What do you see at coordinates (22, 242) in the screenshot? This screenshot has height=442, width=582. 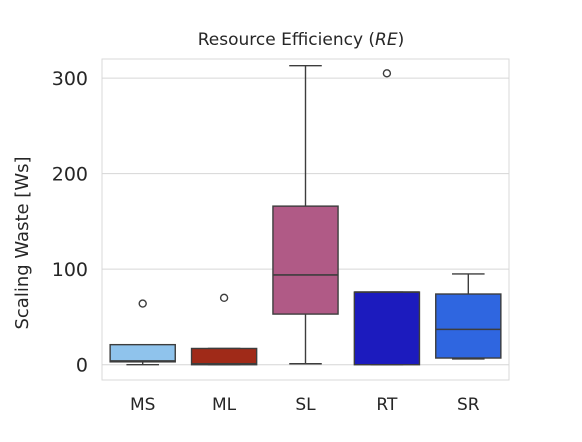 I see `y-axis-label: Scaling Waste [Ws]` at bounding box center [22, 242].